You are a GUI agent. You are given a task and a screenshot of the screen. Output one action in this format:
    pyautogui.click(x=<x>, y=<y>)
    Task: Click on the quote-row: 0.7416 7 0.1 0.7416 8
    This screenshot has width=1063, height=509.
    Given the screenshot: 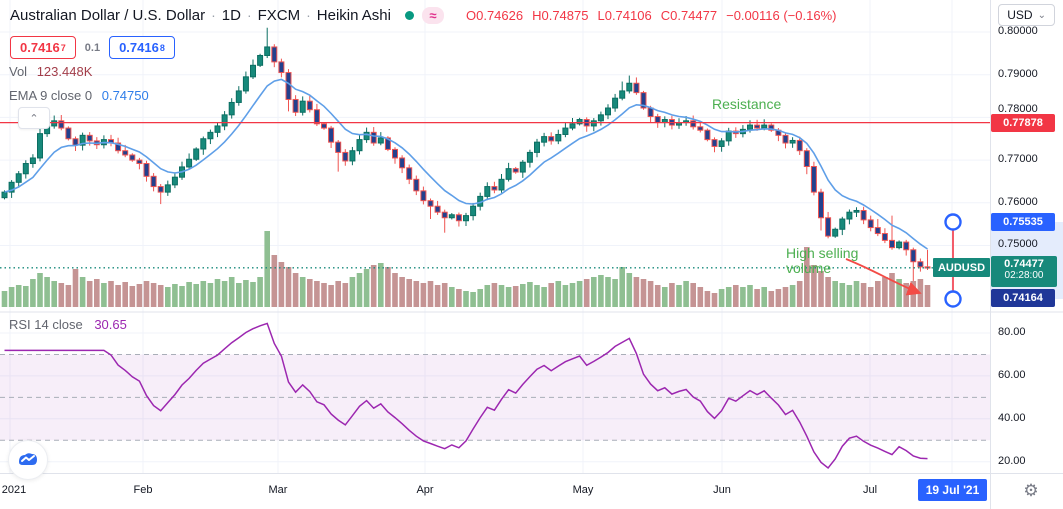 What is the action you would take?
    pyautogui.click(x=92, y=47)
    